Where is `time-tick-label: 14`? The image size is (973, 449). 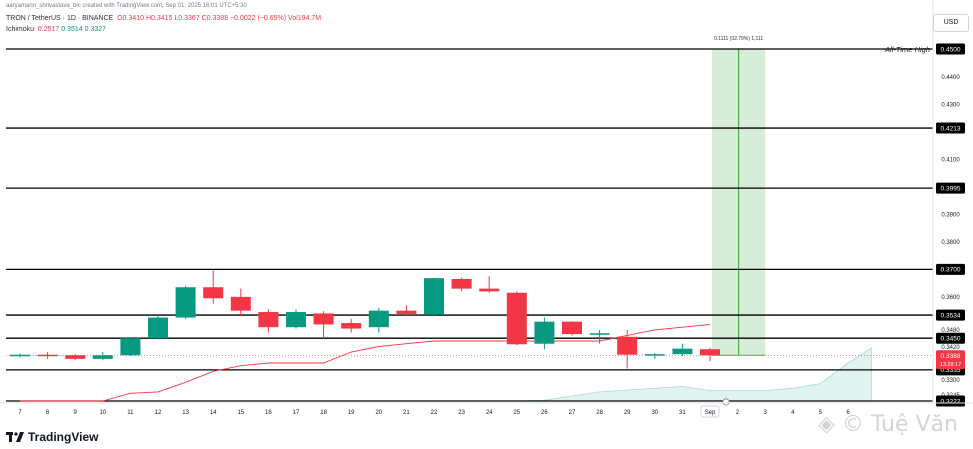 time-tick-label: 14 is located at coordinates (213, 413).